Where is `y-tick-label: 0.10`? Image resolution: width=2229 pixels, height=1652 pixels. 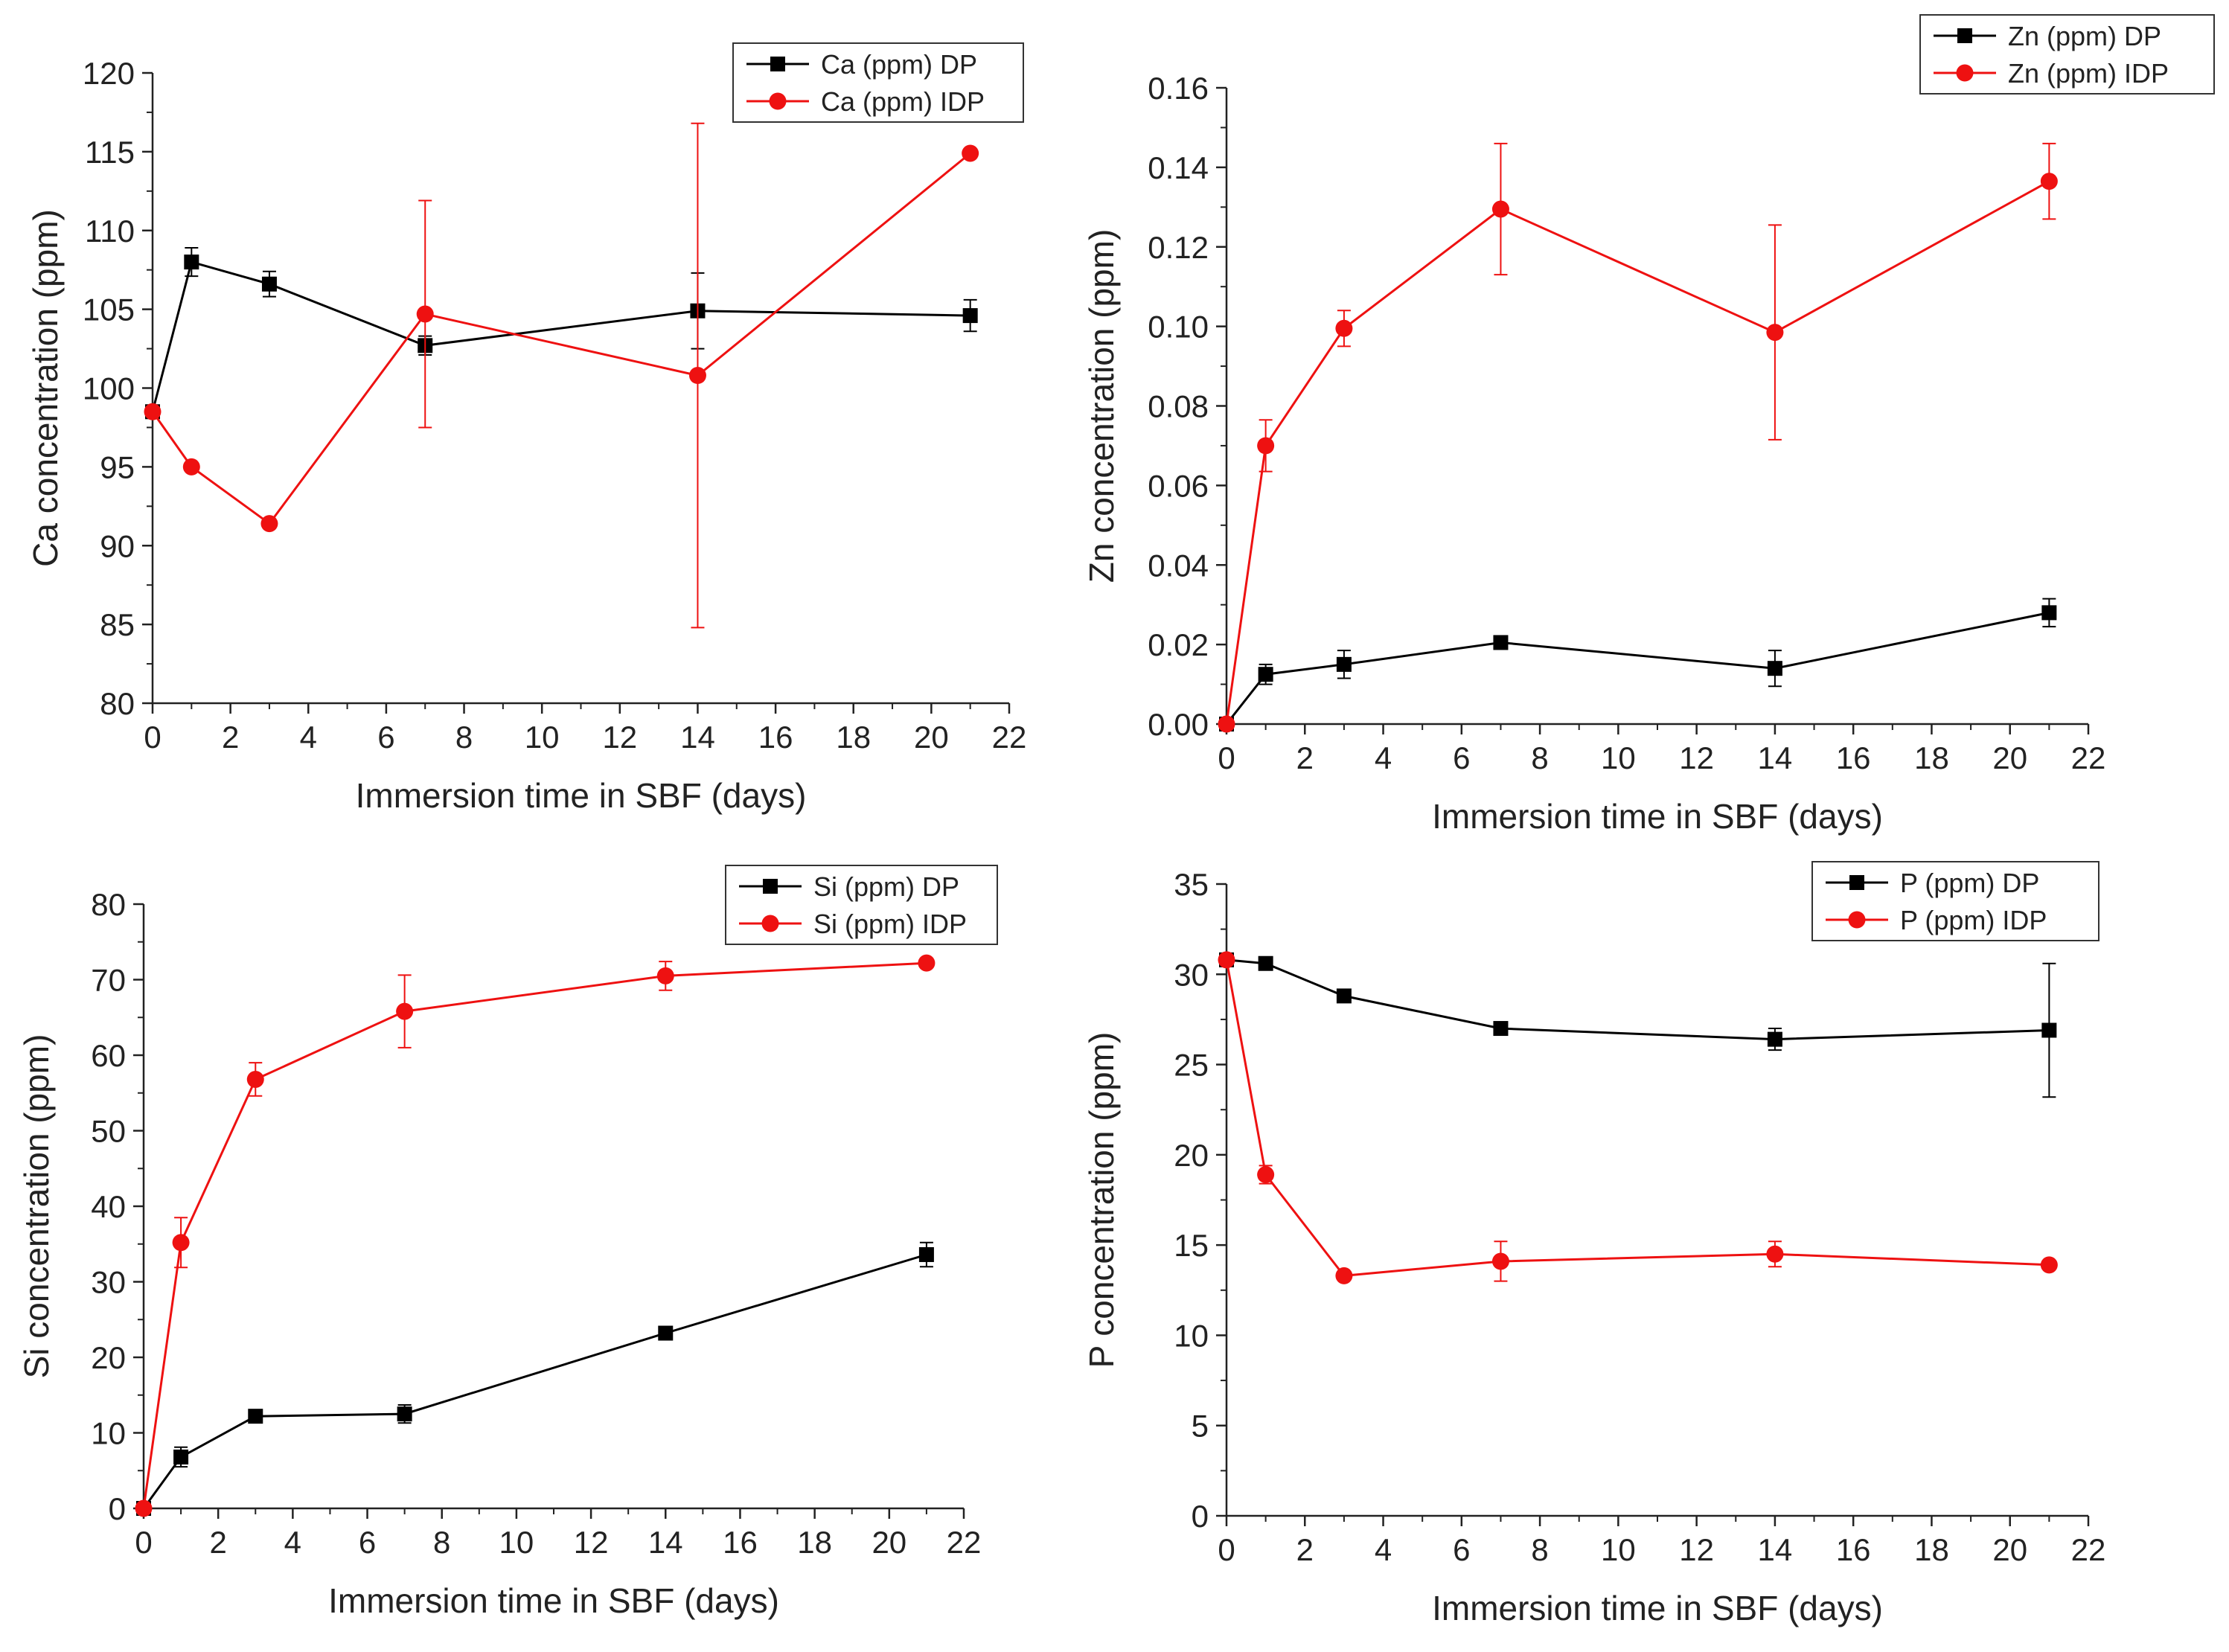 y-tick-label: 0.10 is located at coordinates (1178, 327).